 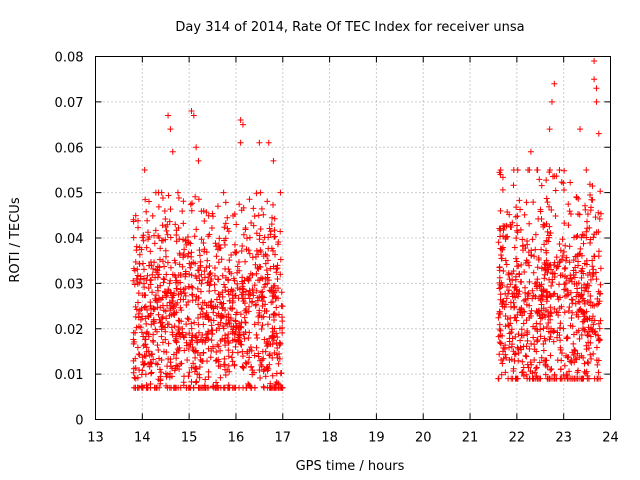 What do you see at coordinates (69, 330) in the screenshot?
I see `y-tick-label: 0.02` at bounding box center [69, 330].